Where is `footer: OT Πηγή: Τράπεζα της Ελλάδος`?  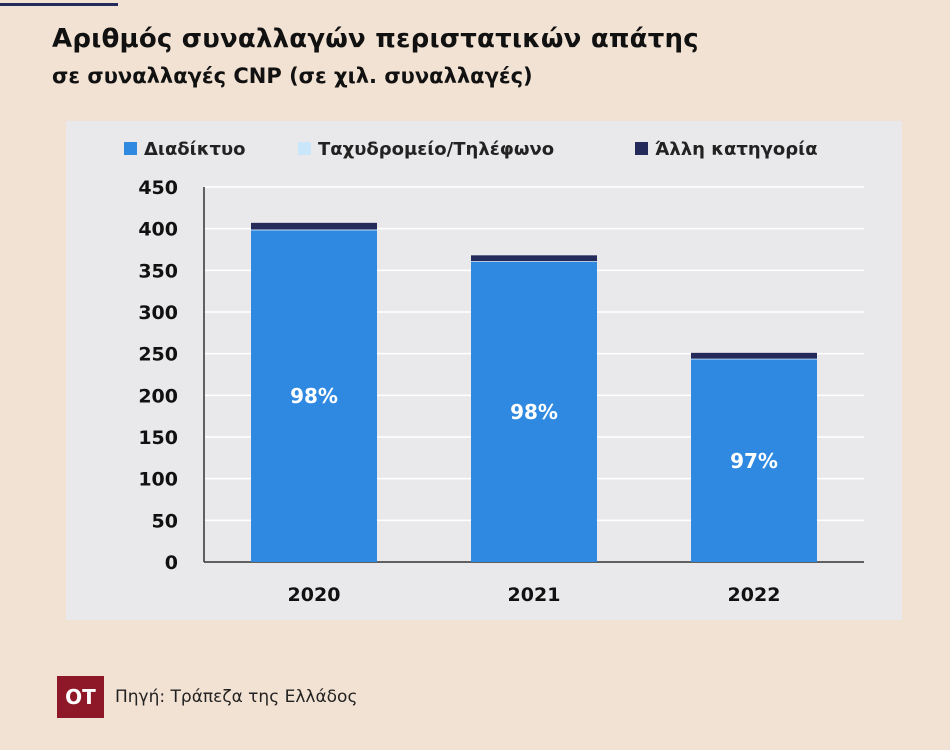
footer: OT Πηγή: Τράπεζα της Ελλάδος is located at coordinates (207, 697).